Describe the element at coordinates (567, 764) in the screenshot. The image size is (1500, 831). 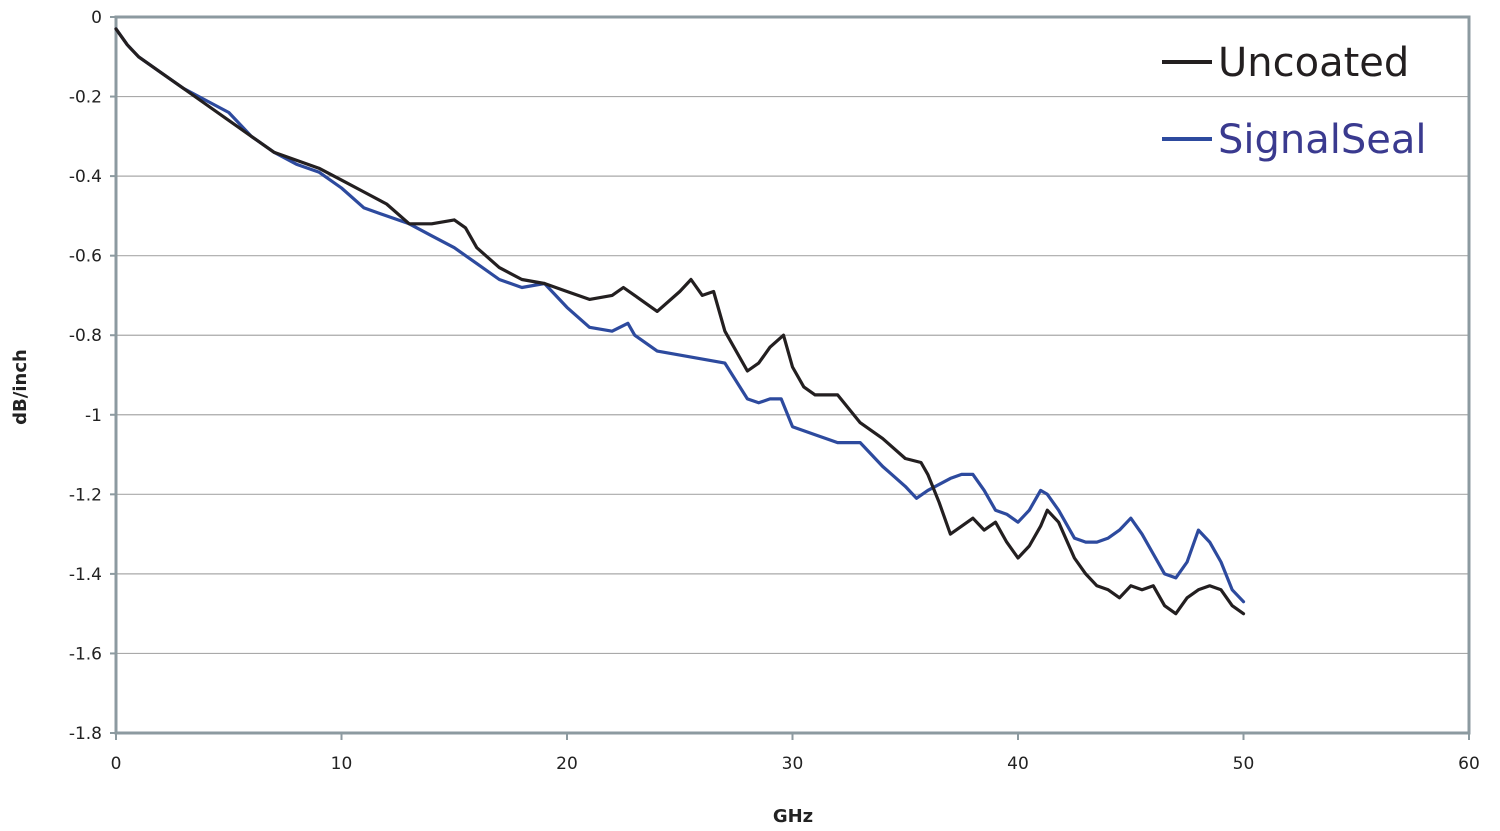
I see `x-tick-label: 20` at that location.